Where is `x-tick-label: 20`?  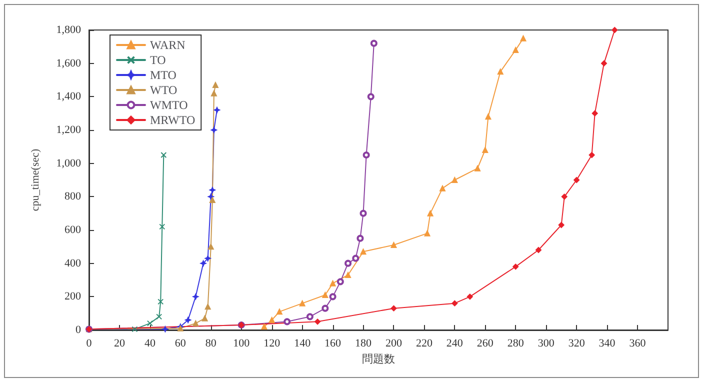 x-tick-label: 20 is located at coordinates (120, 344).